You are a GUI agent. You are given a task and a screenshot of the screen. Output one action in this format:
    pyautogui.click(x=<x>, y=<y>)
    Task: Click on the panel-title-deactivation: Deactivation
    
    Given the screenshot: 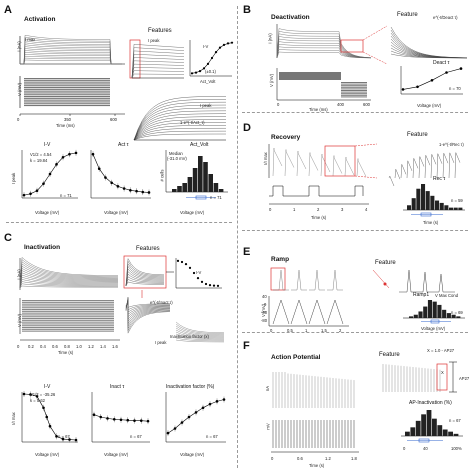 What is the action you would take?
    pyautogui.click(x=290, y=17)
    